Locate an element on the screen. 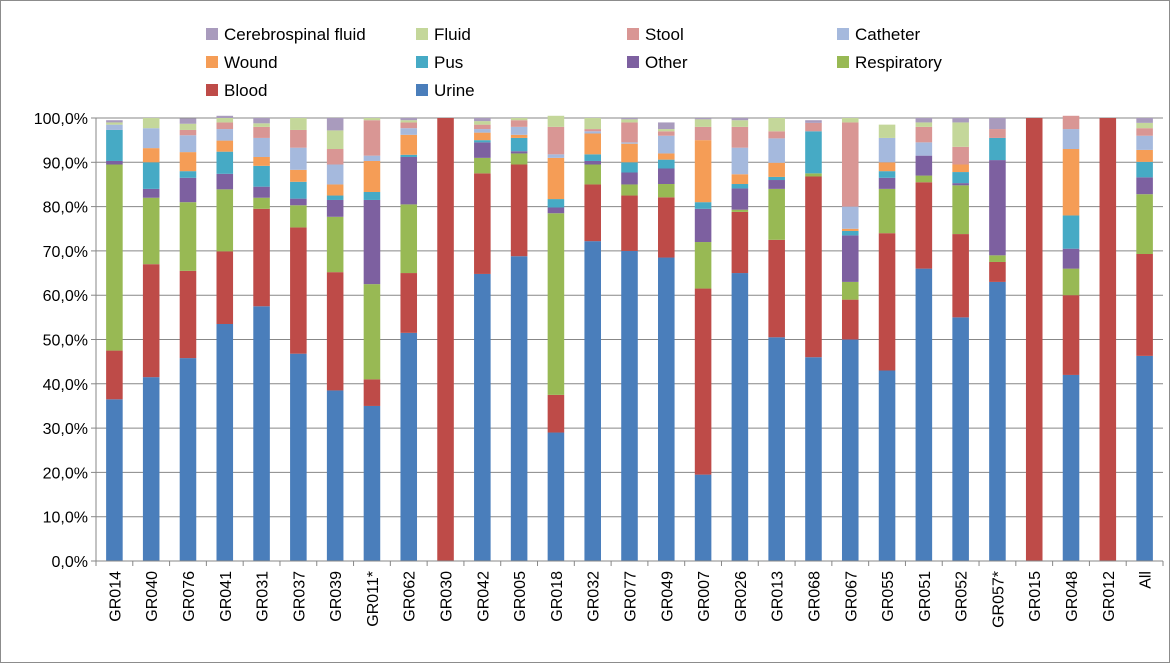 The image size is (1170, 667). x-tick-label: GR031 is located at coordinates (263, 596).